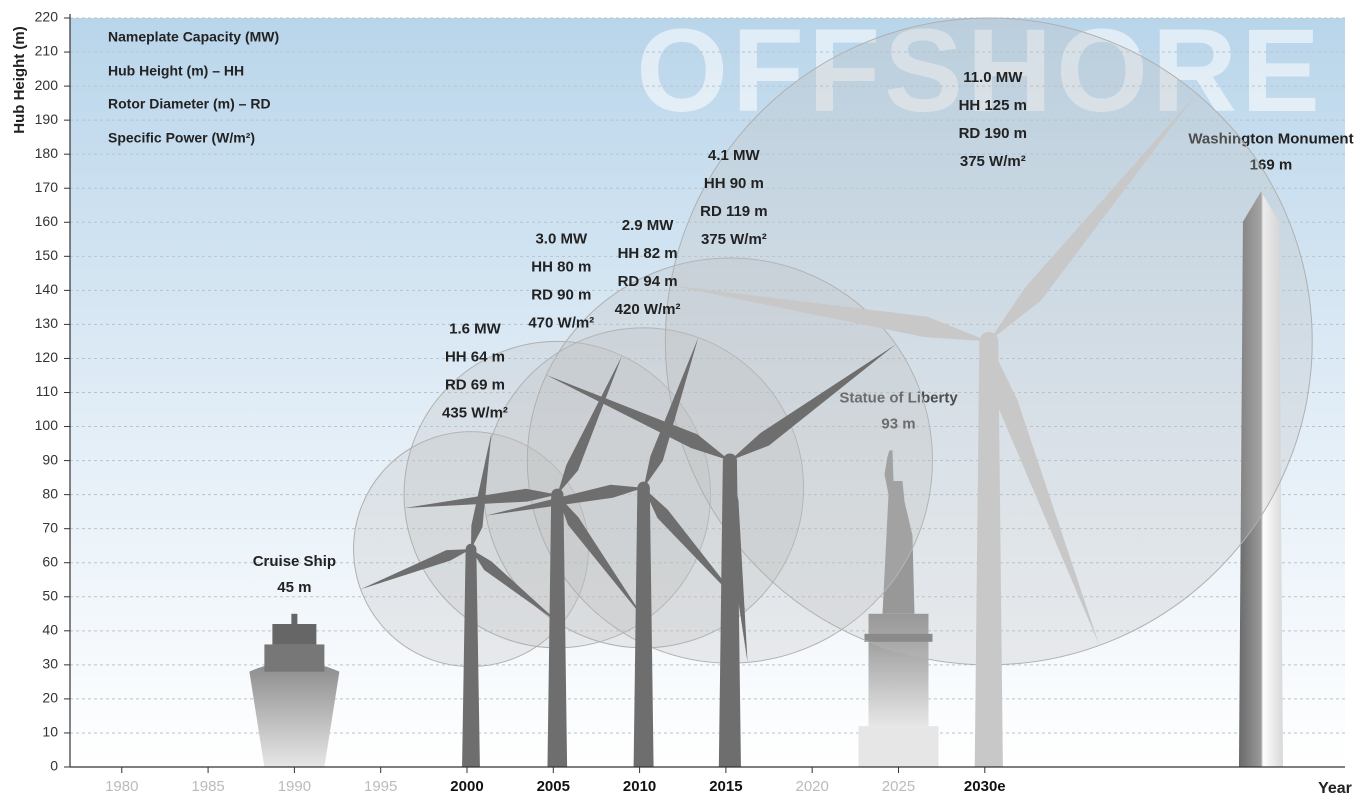  I want to click on x-axis-title: Year, so click(1335, 788).